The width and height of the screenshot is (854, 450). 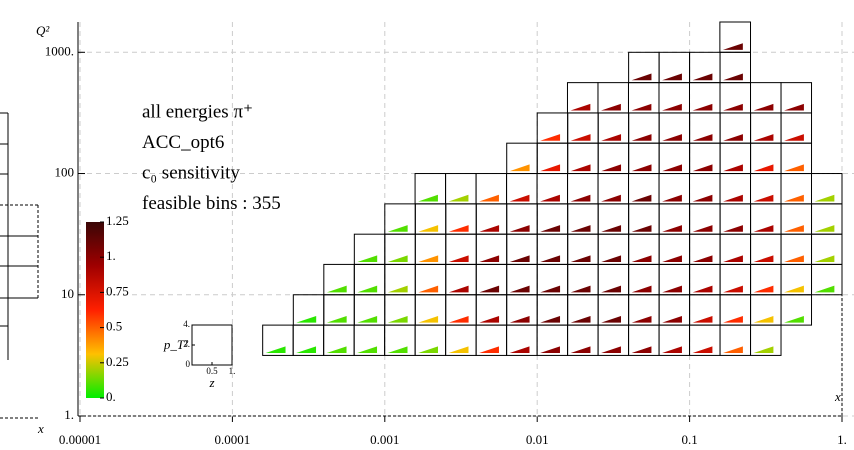 I want to click on colorbar-tick-label: 1., so click(x=111, y=255).